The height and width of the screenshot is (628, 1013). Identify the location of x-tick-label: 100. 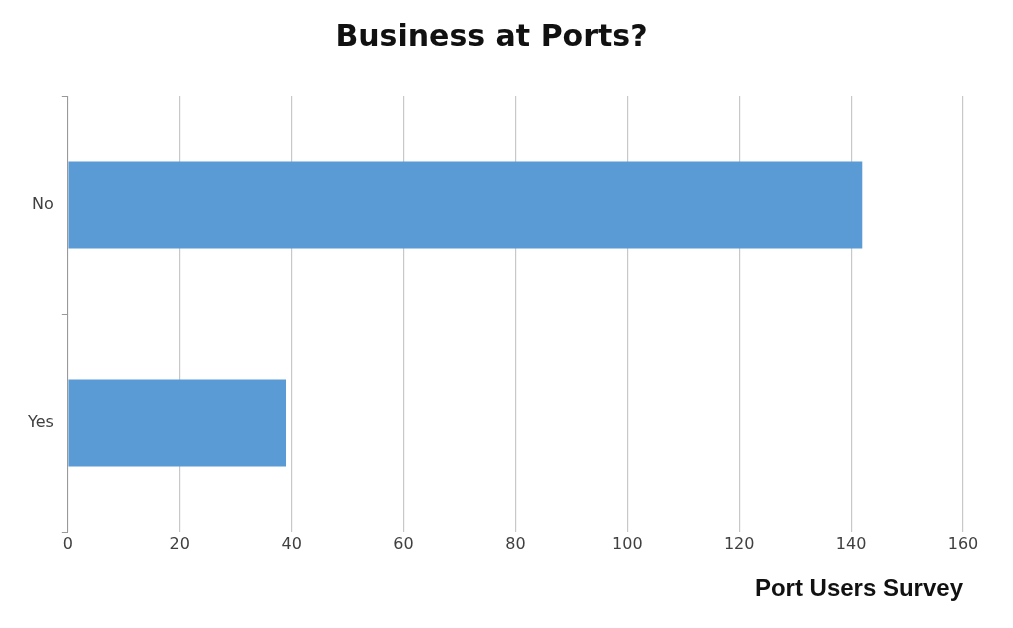
(627, 543).